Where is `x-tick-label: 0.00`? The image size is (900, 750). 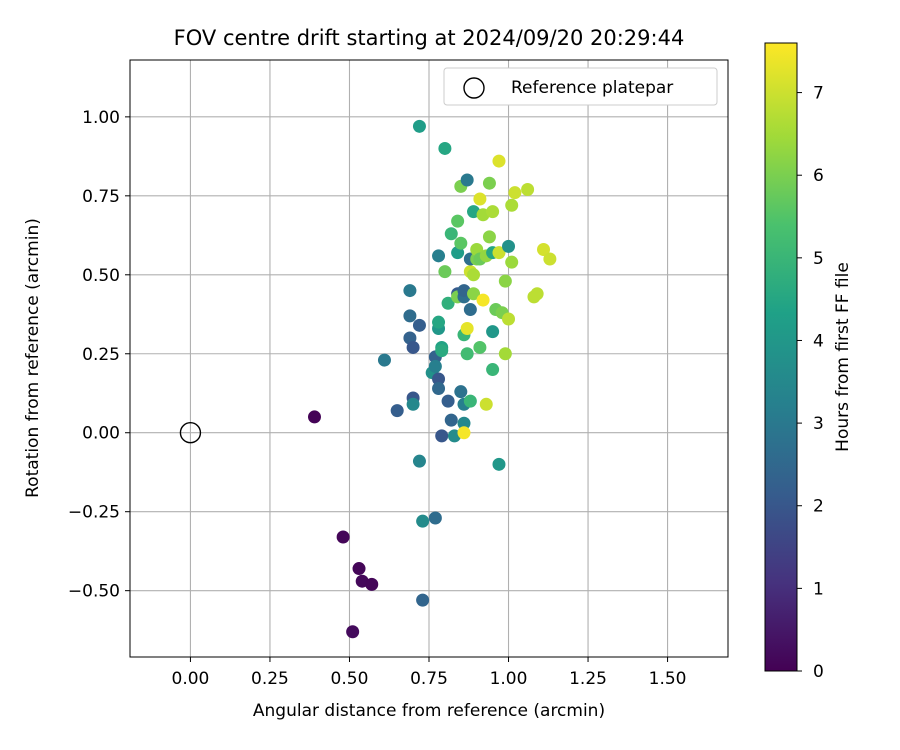 x-tick-label: 0.00 is located at coordinates (191, 679).